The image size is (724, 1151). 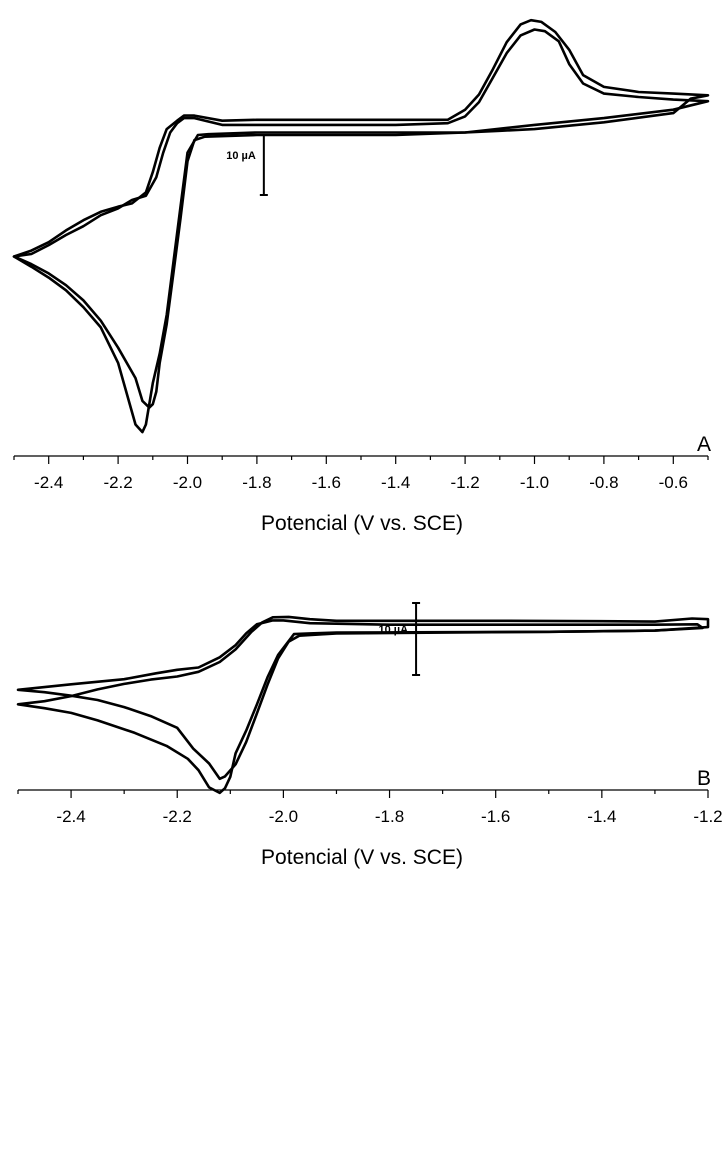 I want to click on x-tick-label: -0.6, so click(x=673, y=482).